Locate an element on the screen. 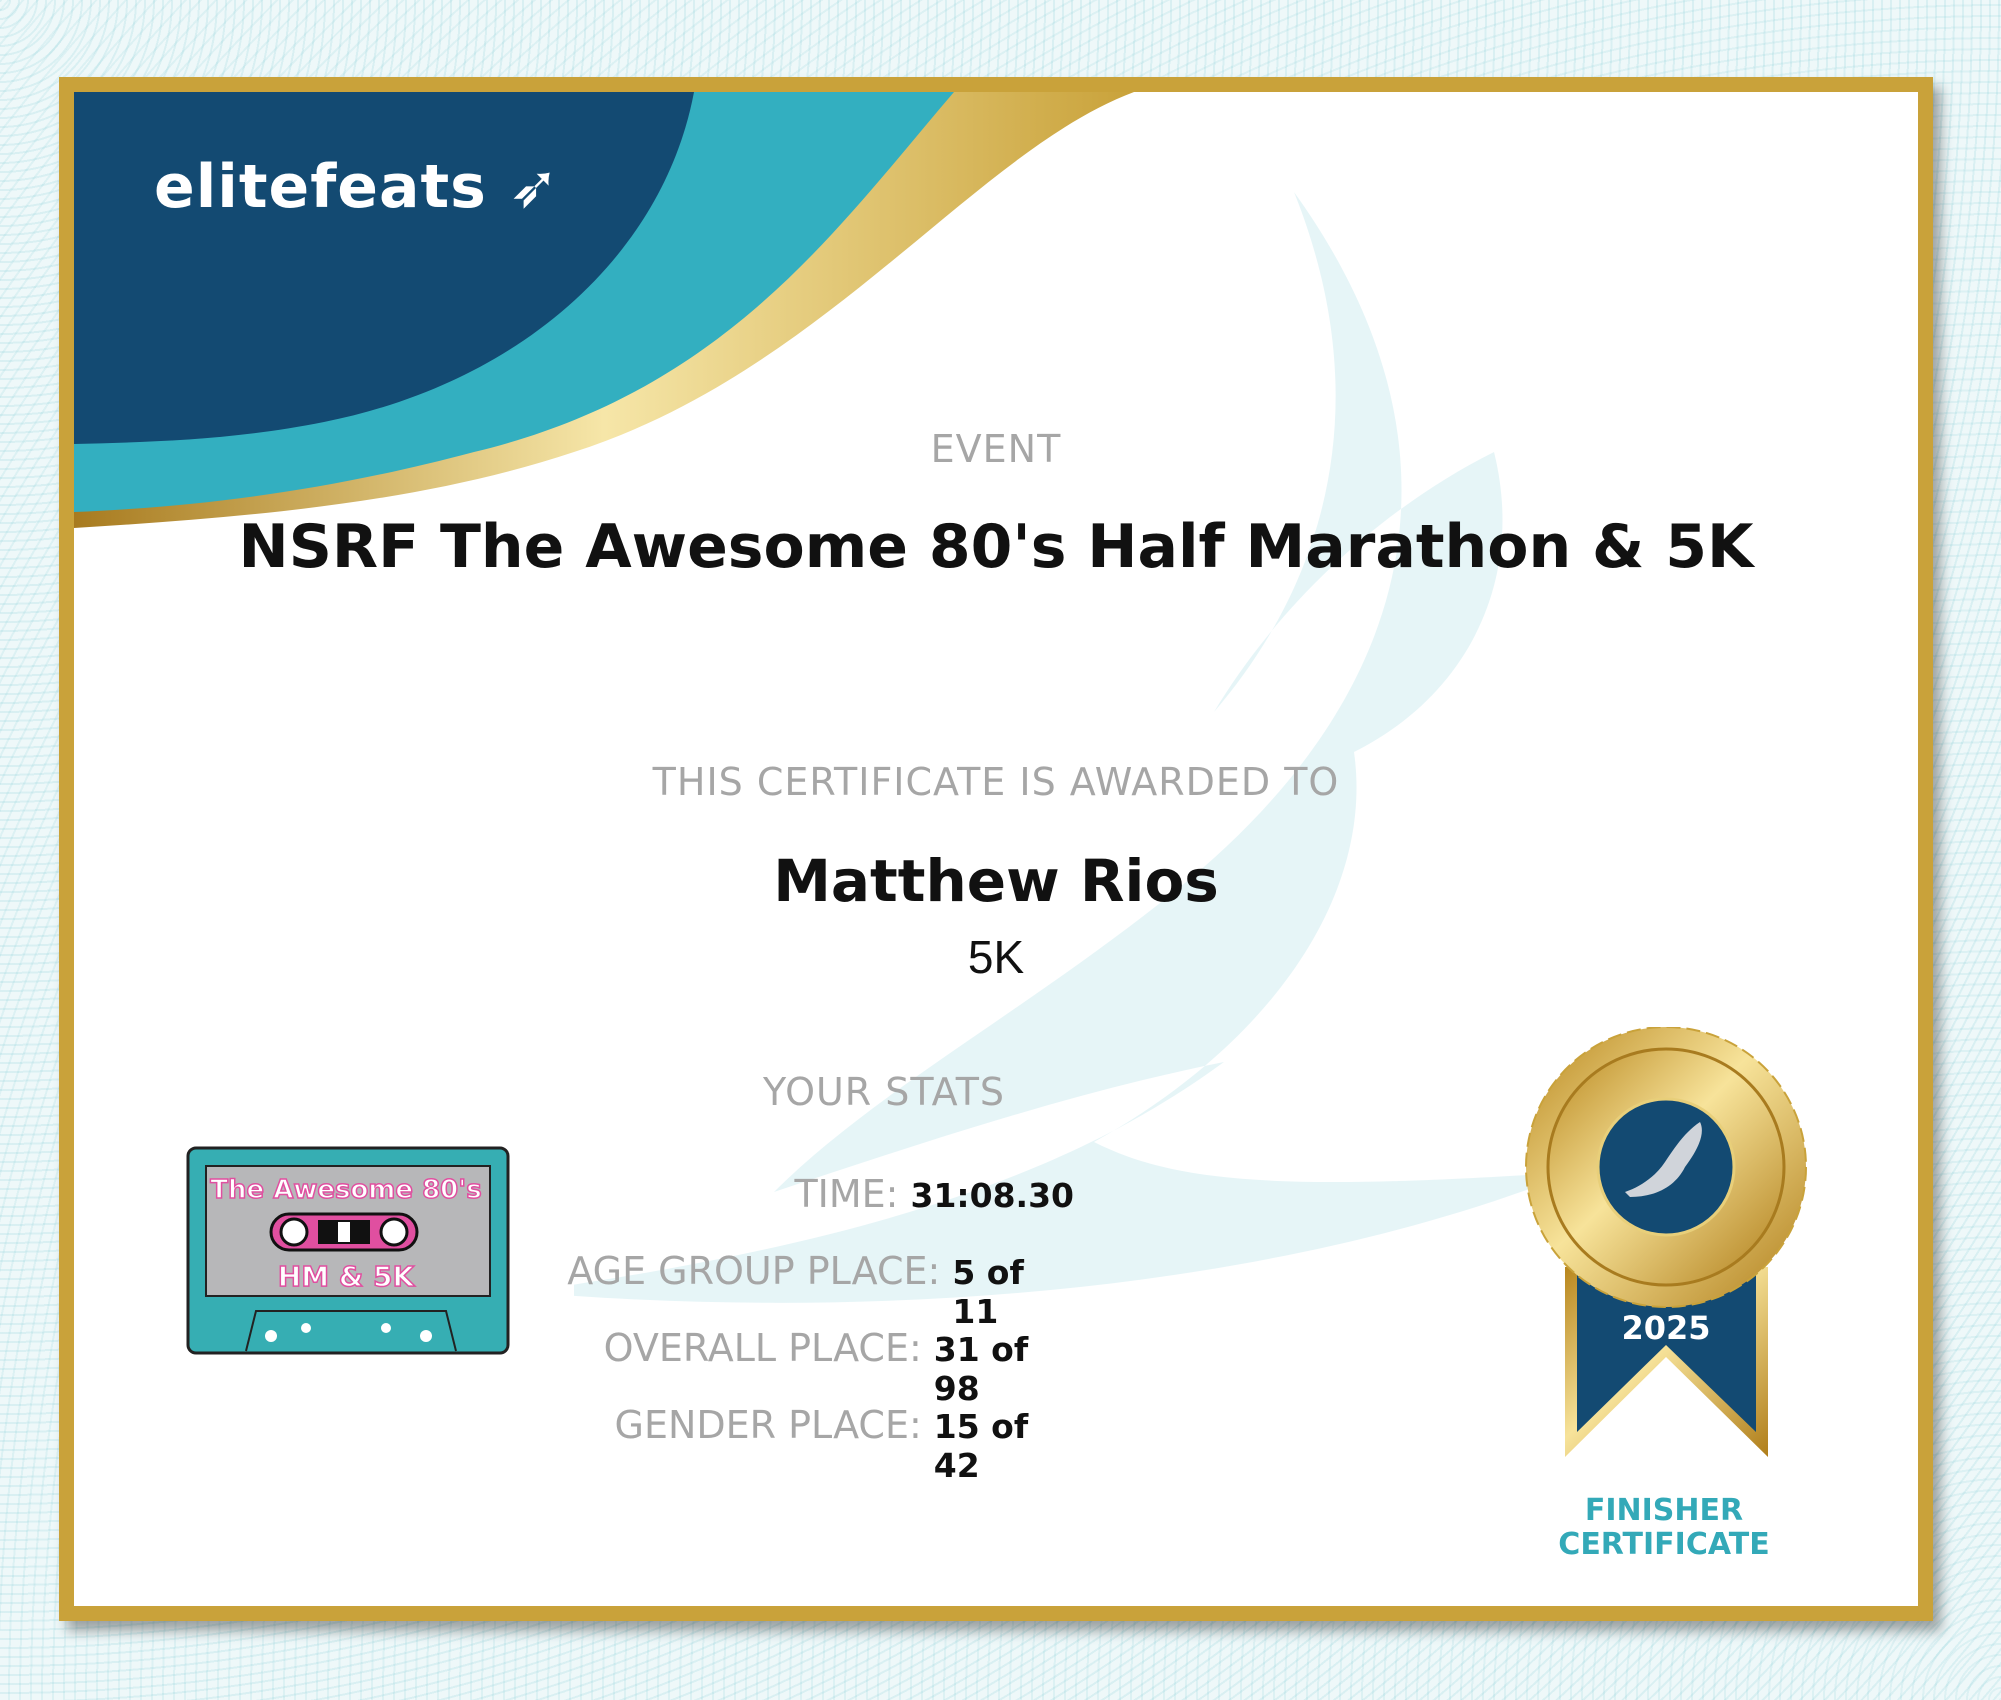 This screenshot has width=2001, height=1700. finisher-caption: FINISHER CERTIFICATE is located at coordinates (1664, 1528).